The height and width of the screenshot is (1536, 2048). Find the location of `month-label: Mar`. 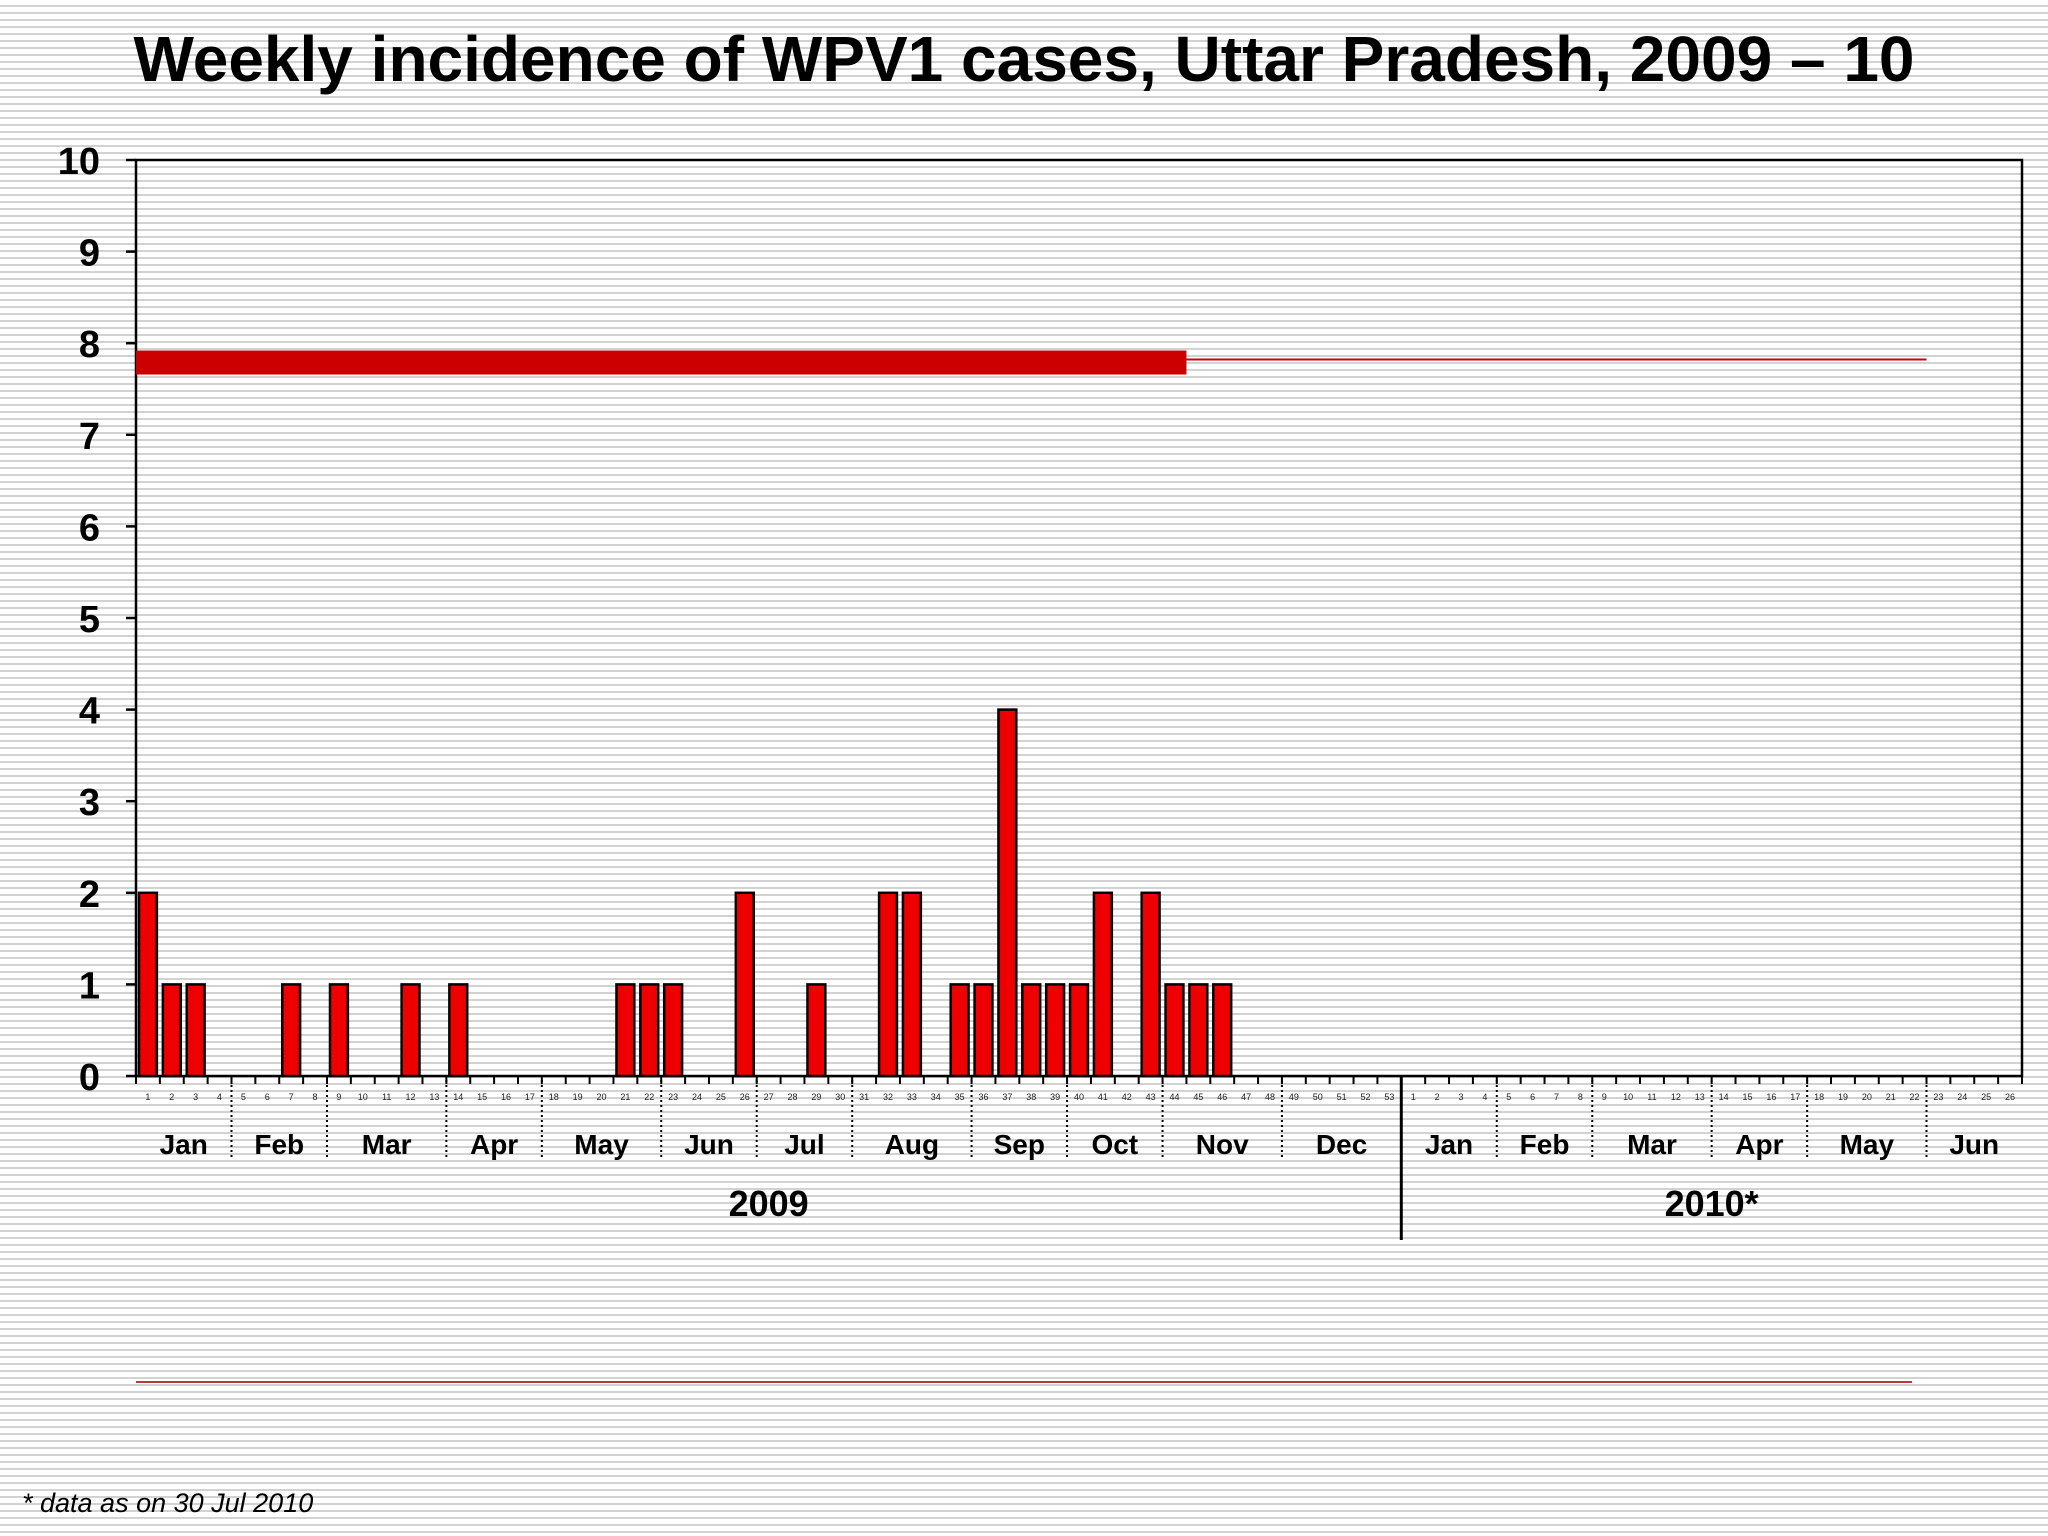

month-label: Mar is located at coordinates (387, 1144).